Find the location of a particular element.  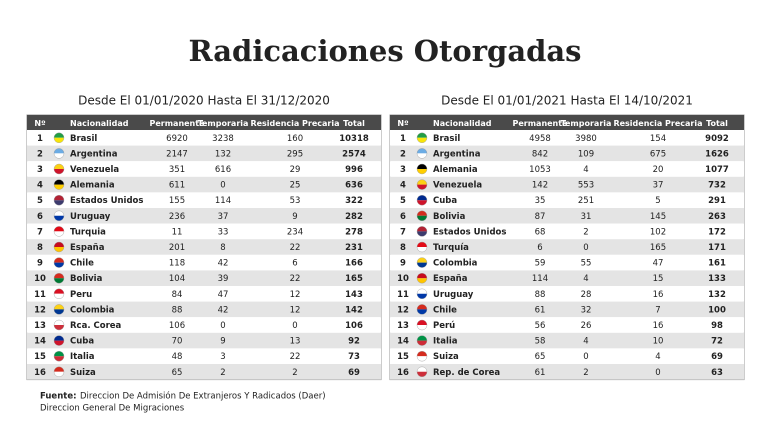

table-subtitle: Desde El 01/01/2021 Hasta El 14/10/2021 is located at coordinates (567, 101).